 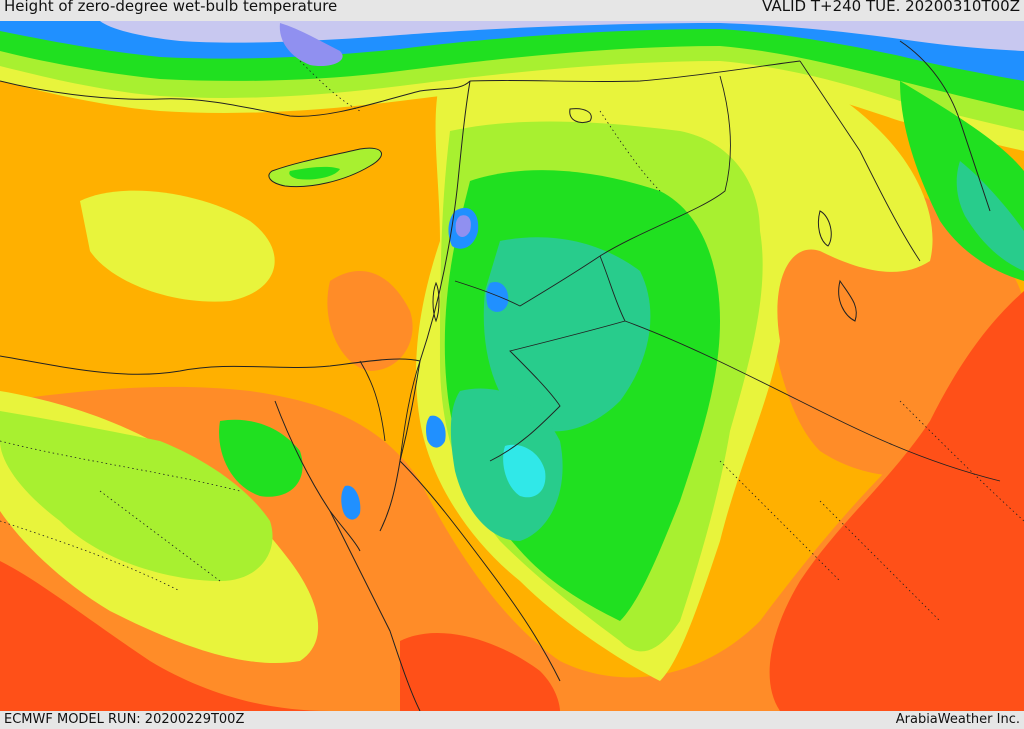 What do you see at coordinates (580, 115) in the screenshot?
I see `lake-van` at bounding box center [580, 115].